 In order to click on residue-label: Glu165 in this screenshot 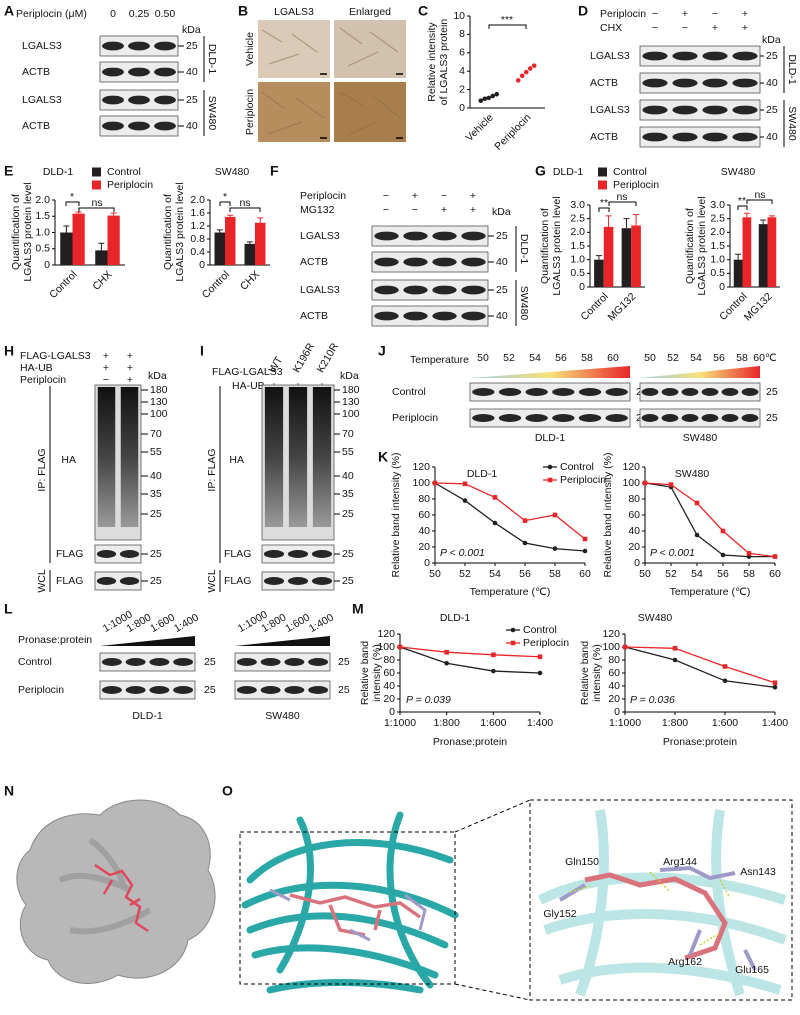, I will do `click(752, 970)`.